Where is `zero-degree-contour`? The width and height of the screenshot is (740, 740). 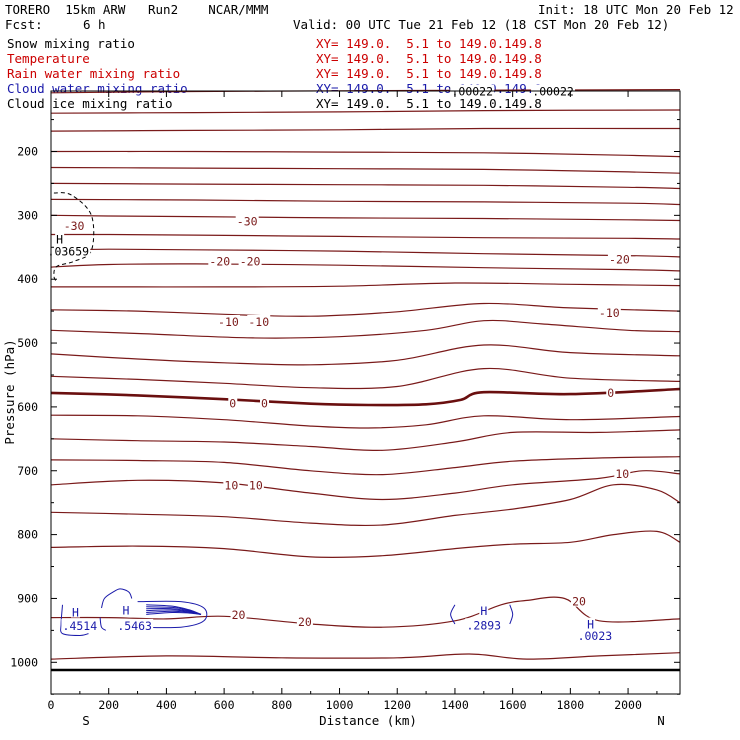
zero-degree-contour is located at coordinates (365, 397).